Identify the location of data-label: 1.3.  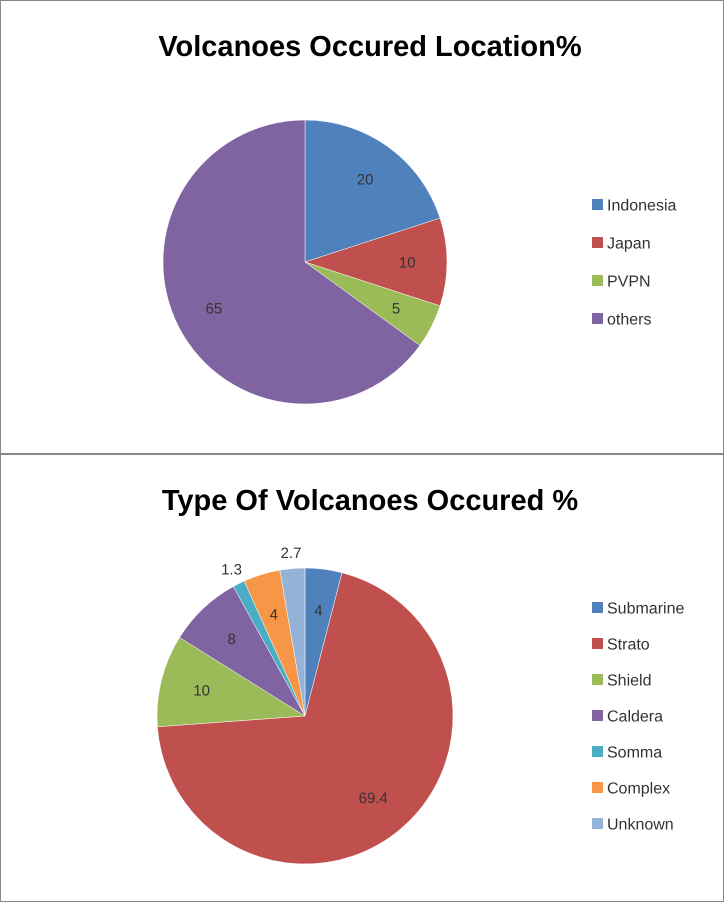
(231, 570).